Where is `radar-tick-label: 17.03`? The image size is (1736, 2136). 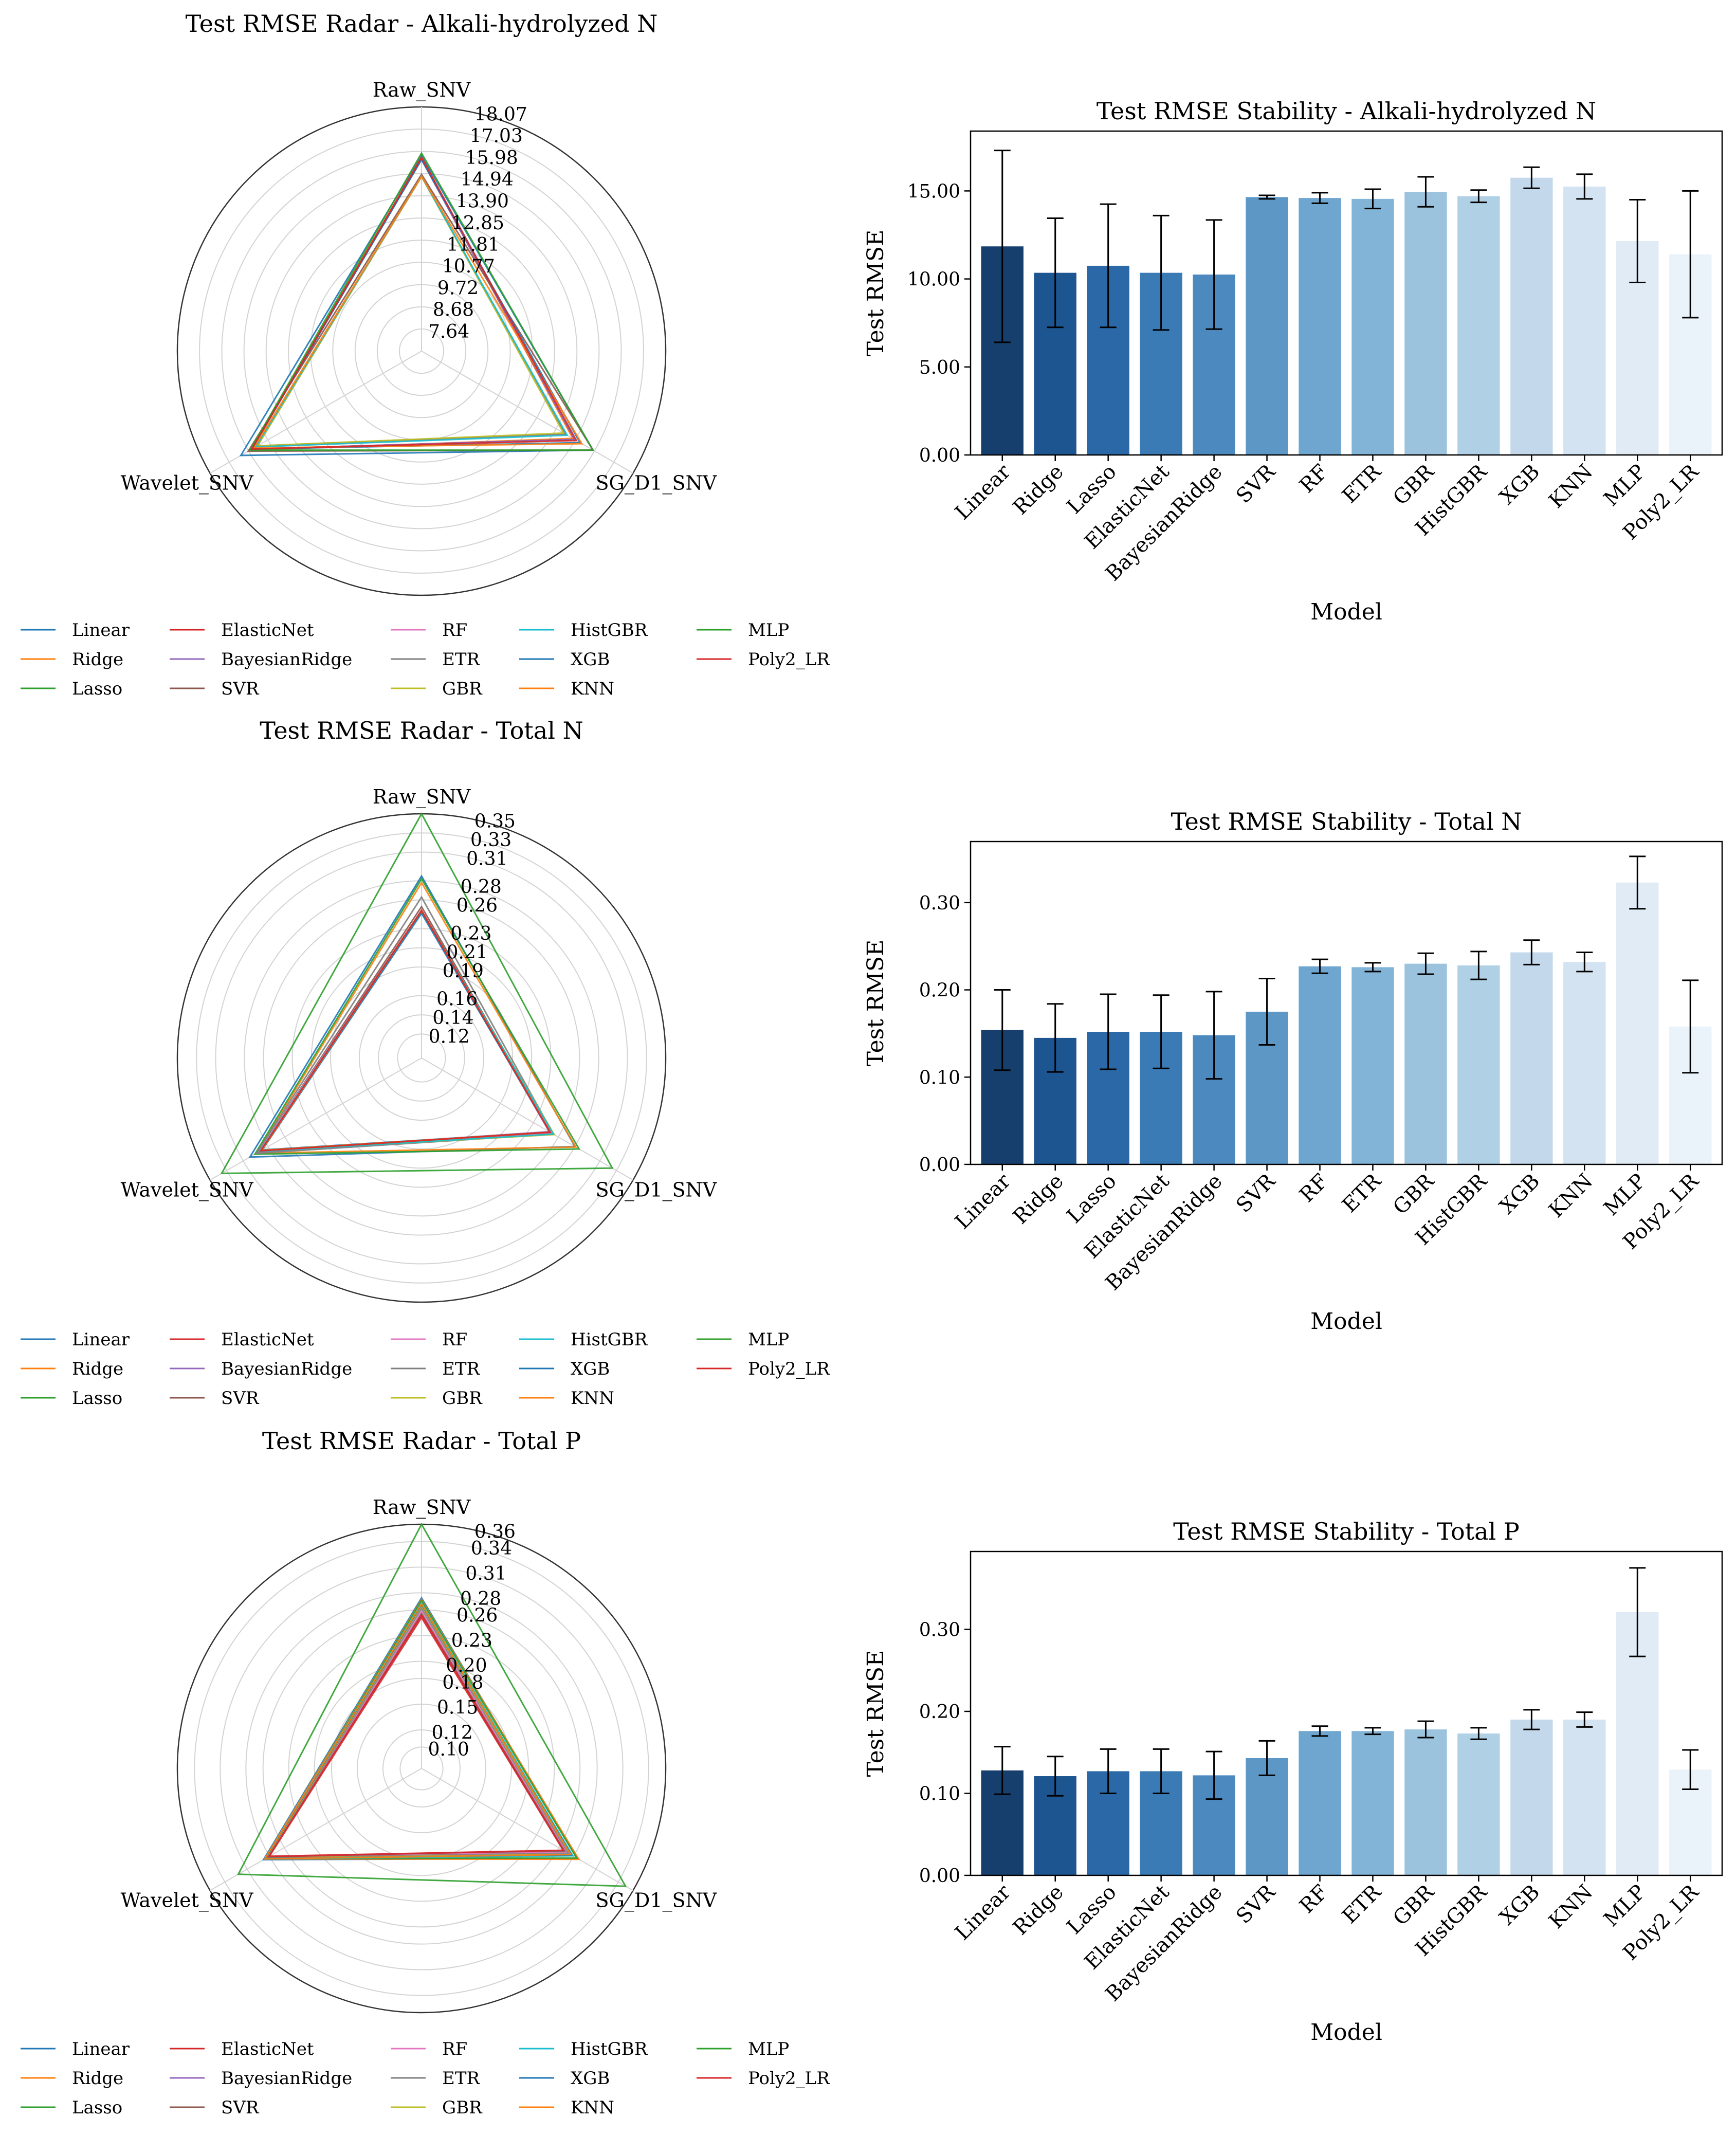 radar-tick-label: 17.03 is located at coordinates (496, 136).